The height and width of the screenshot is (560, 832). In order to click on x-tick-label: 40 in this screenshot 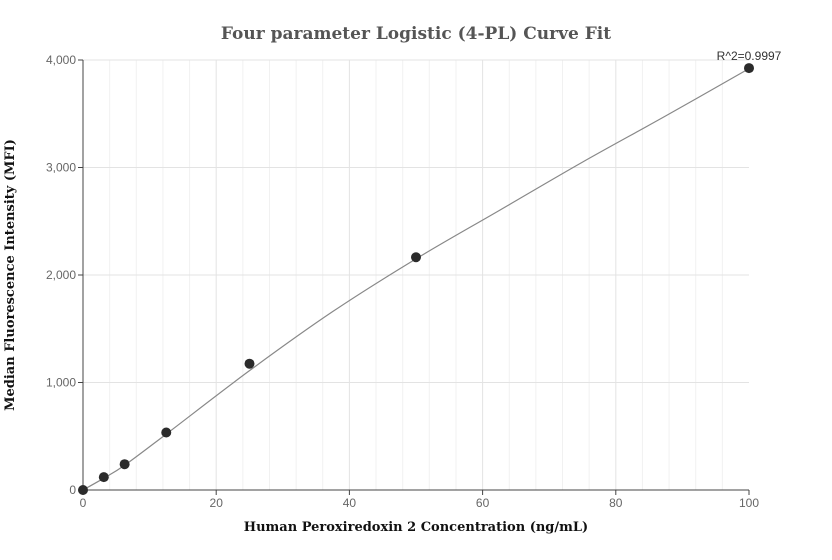, I will do `click(350, 503)`.